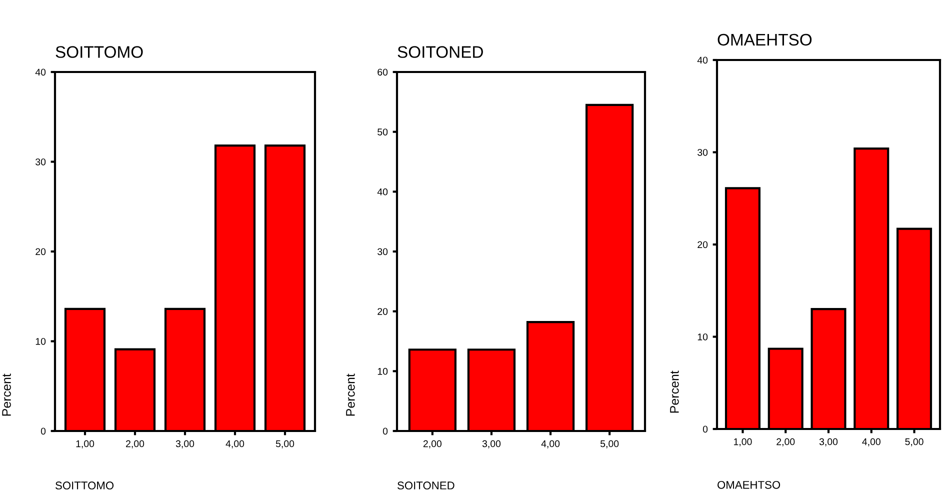  What do you see at coordinates (749, 484) in the screenshot?
I see `x-axis-title: OMAEHTSO` at bounding box center [749, 484].